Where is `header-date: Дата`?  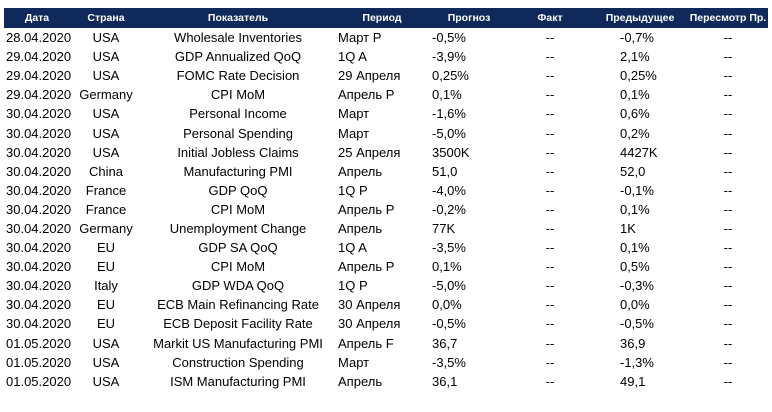
header-date: Дата is located at coordinates (37, 18).